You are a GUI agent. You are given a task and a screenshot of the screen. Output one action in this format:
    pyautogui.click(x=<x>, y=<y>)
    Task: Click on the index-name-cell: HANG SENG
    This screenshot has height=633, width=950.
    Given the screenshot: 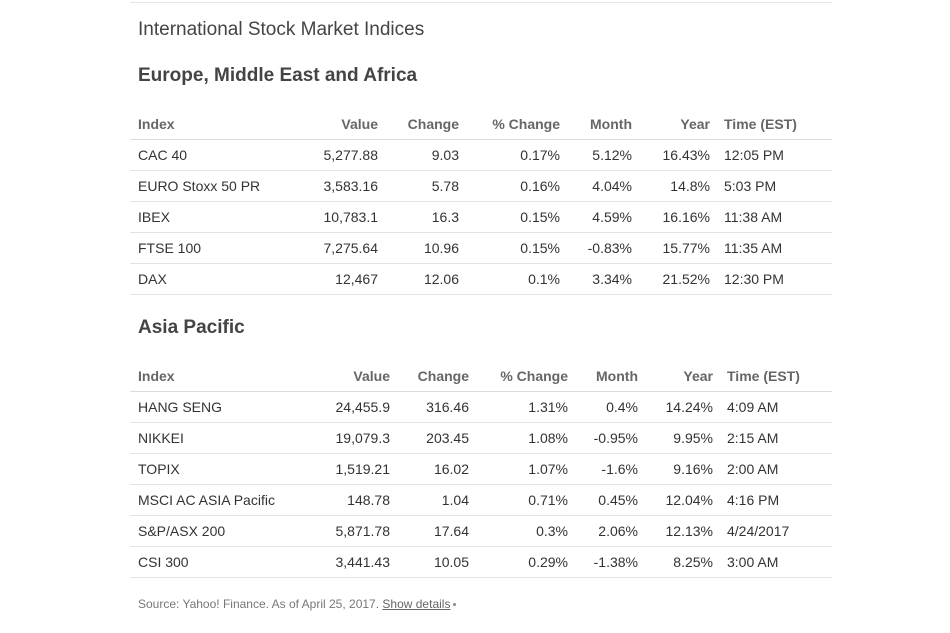 What is the action you would take?
    pyautogui.click(x=210, y=407)
    